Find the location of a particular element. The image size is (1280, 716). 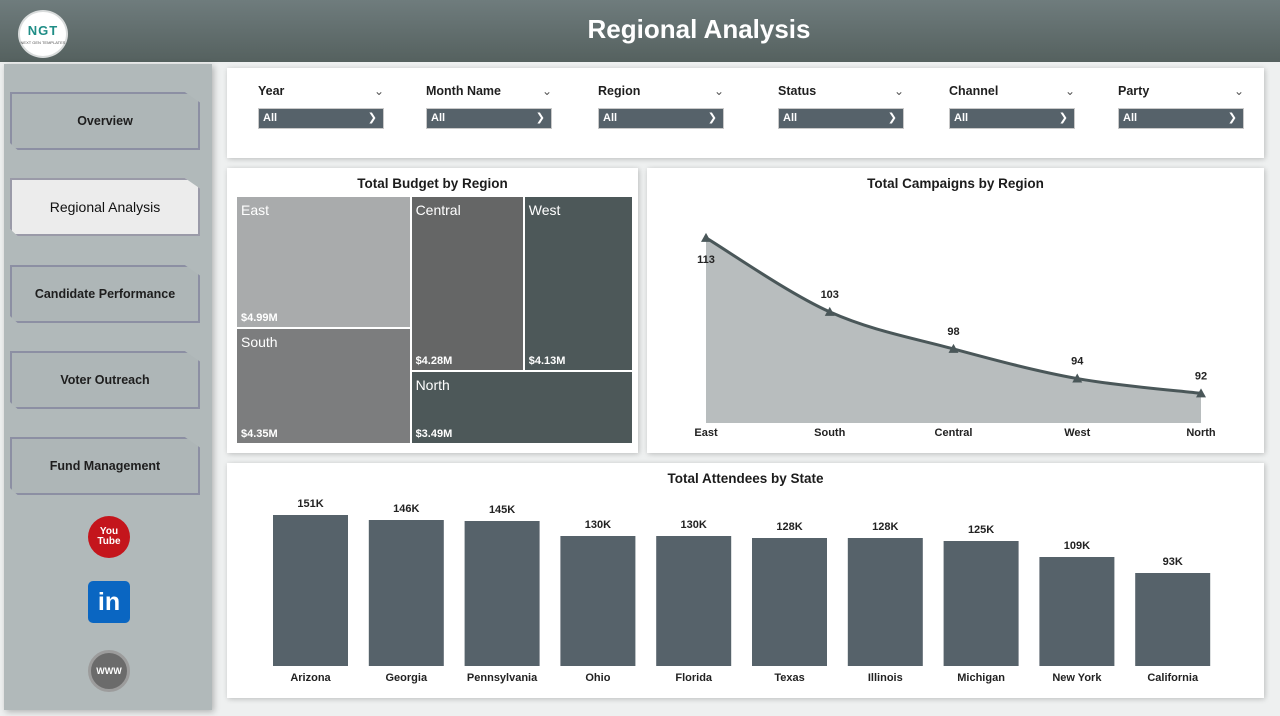

treemap-tile-east: East $4.99M is located at coordinates (323, 262).